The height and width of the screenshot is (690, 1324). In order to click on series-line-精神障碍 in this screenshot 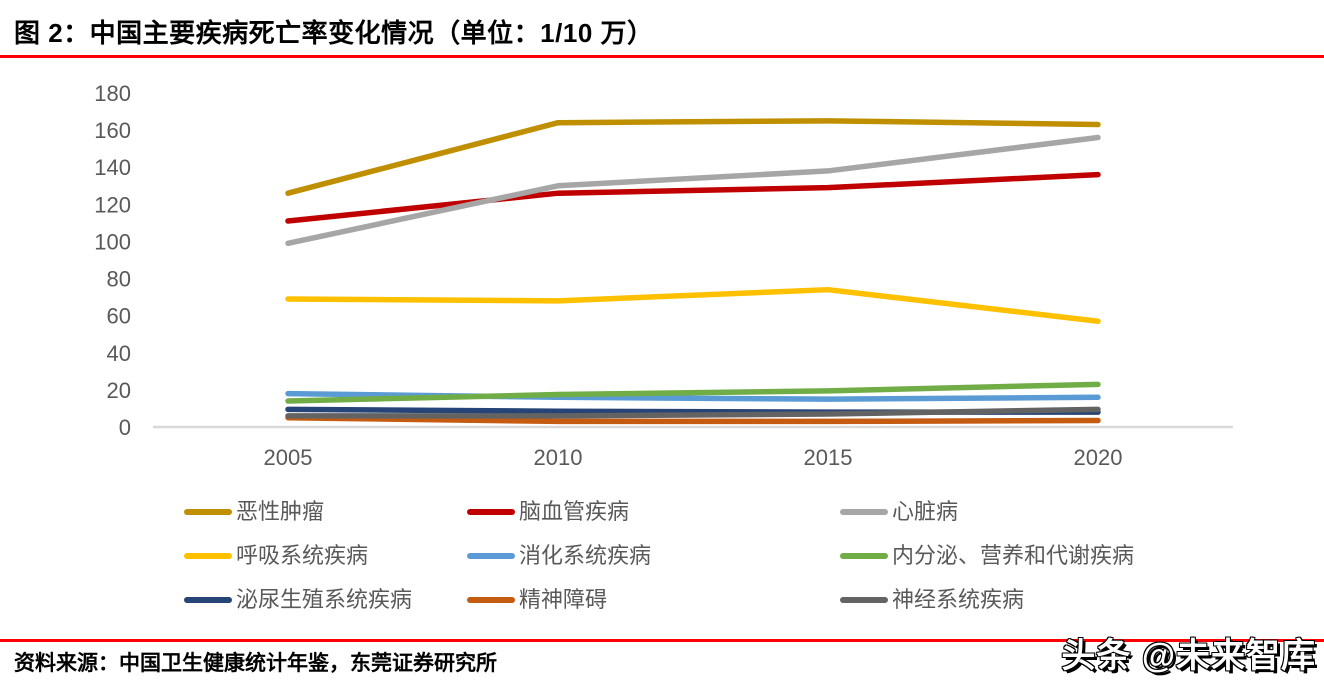, I will do `click(693, 419)`.